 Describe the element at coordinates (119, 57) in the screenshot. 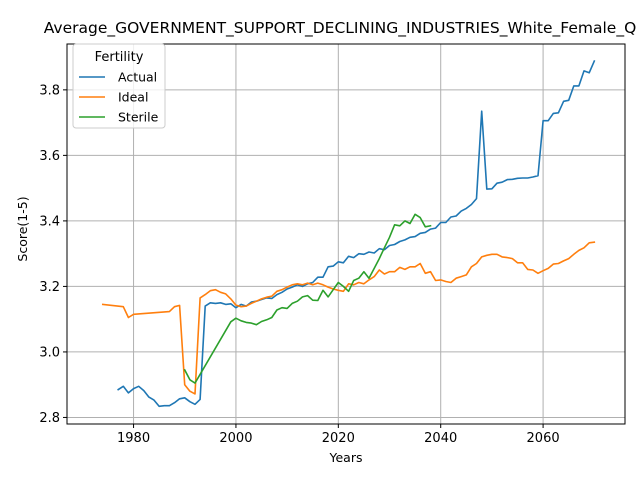

I see `legend-title: Fertility` at that location.